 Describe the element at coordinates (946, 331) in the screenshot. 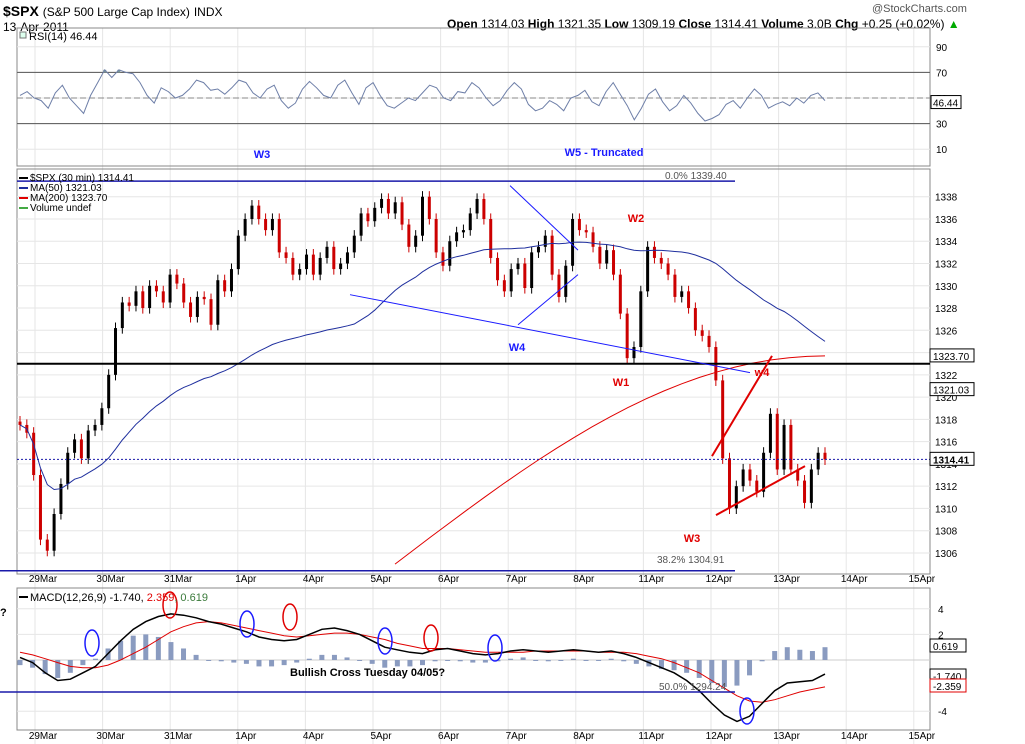

I see `price-tick-label: 1326` at that location.